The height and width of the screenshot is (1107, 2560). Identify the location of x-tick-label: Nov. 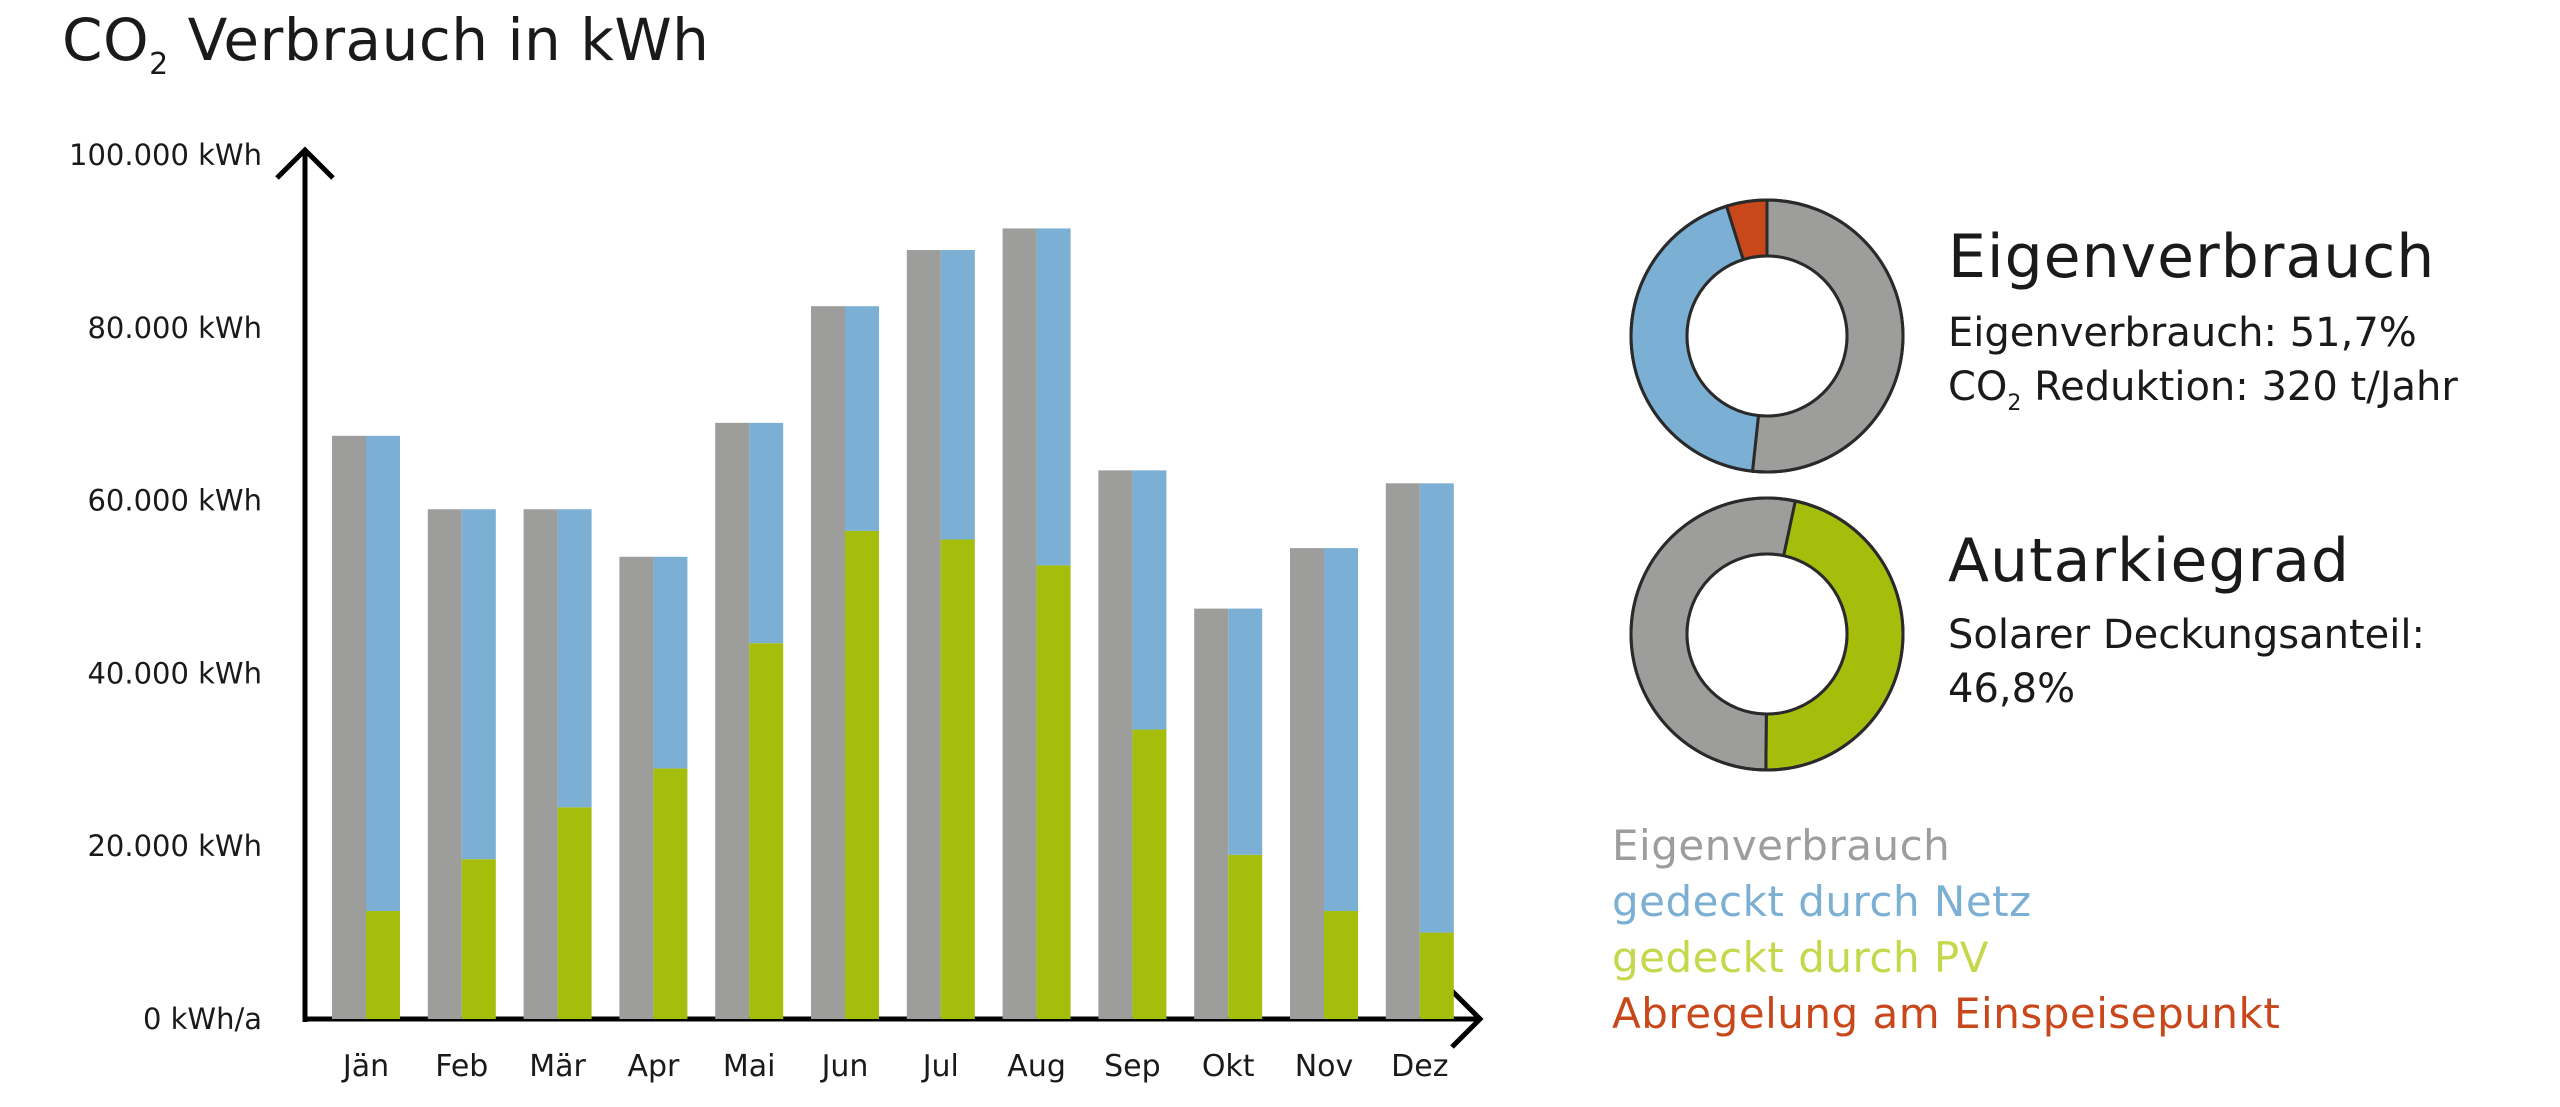
(1324, 1066).